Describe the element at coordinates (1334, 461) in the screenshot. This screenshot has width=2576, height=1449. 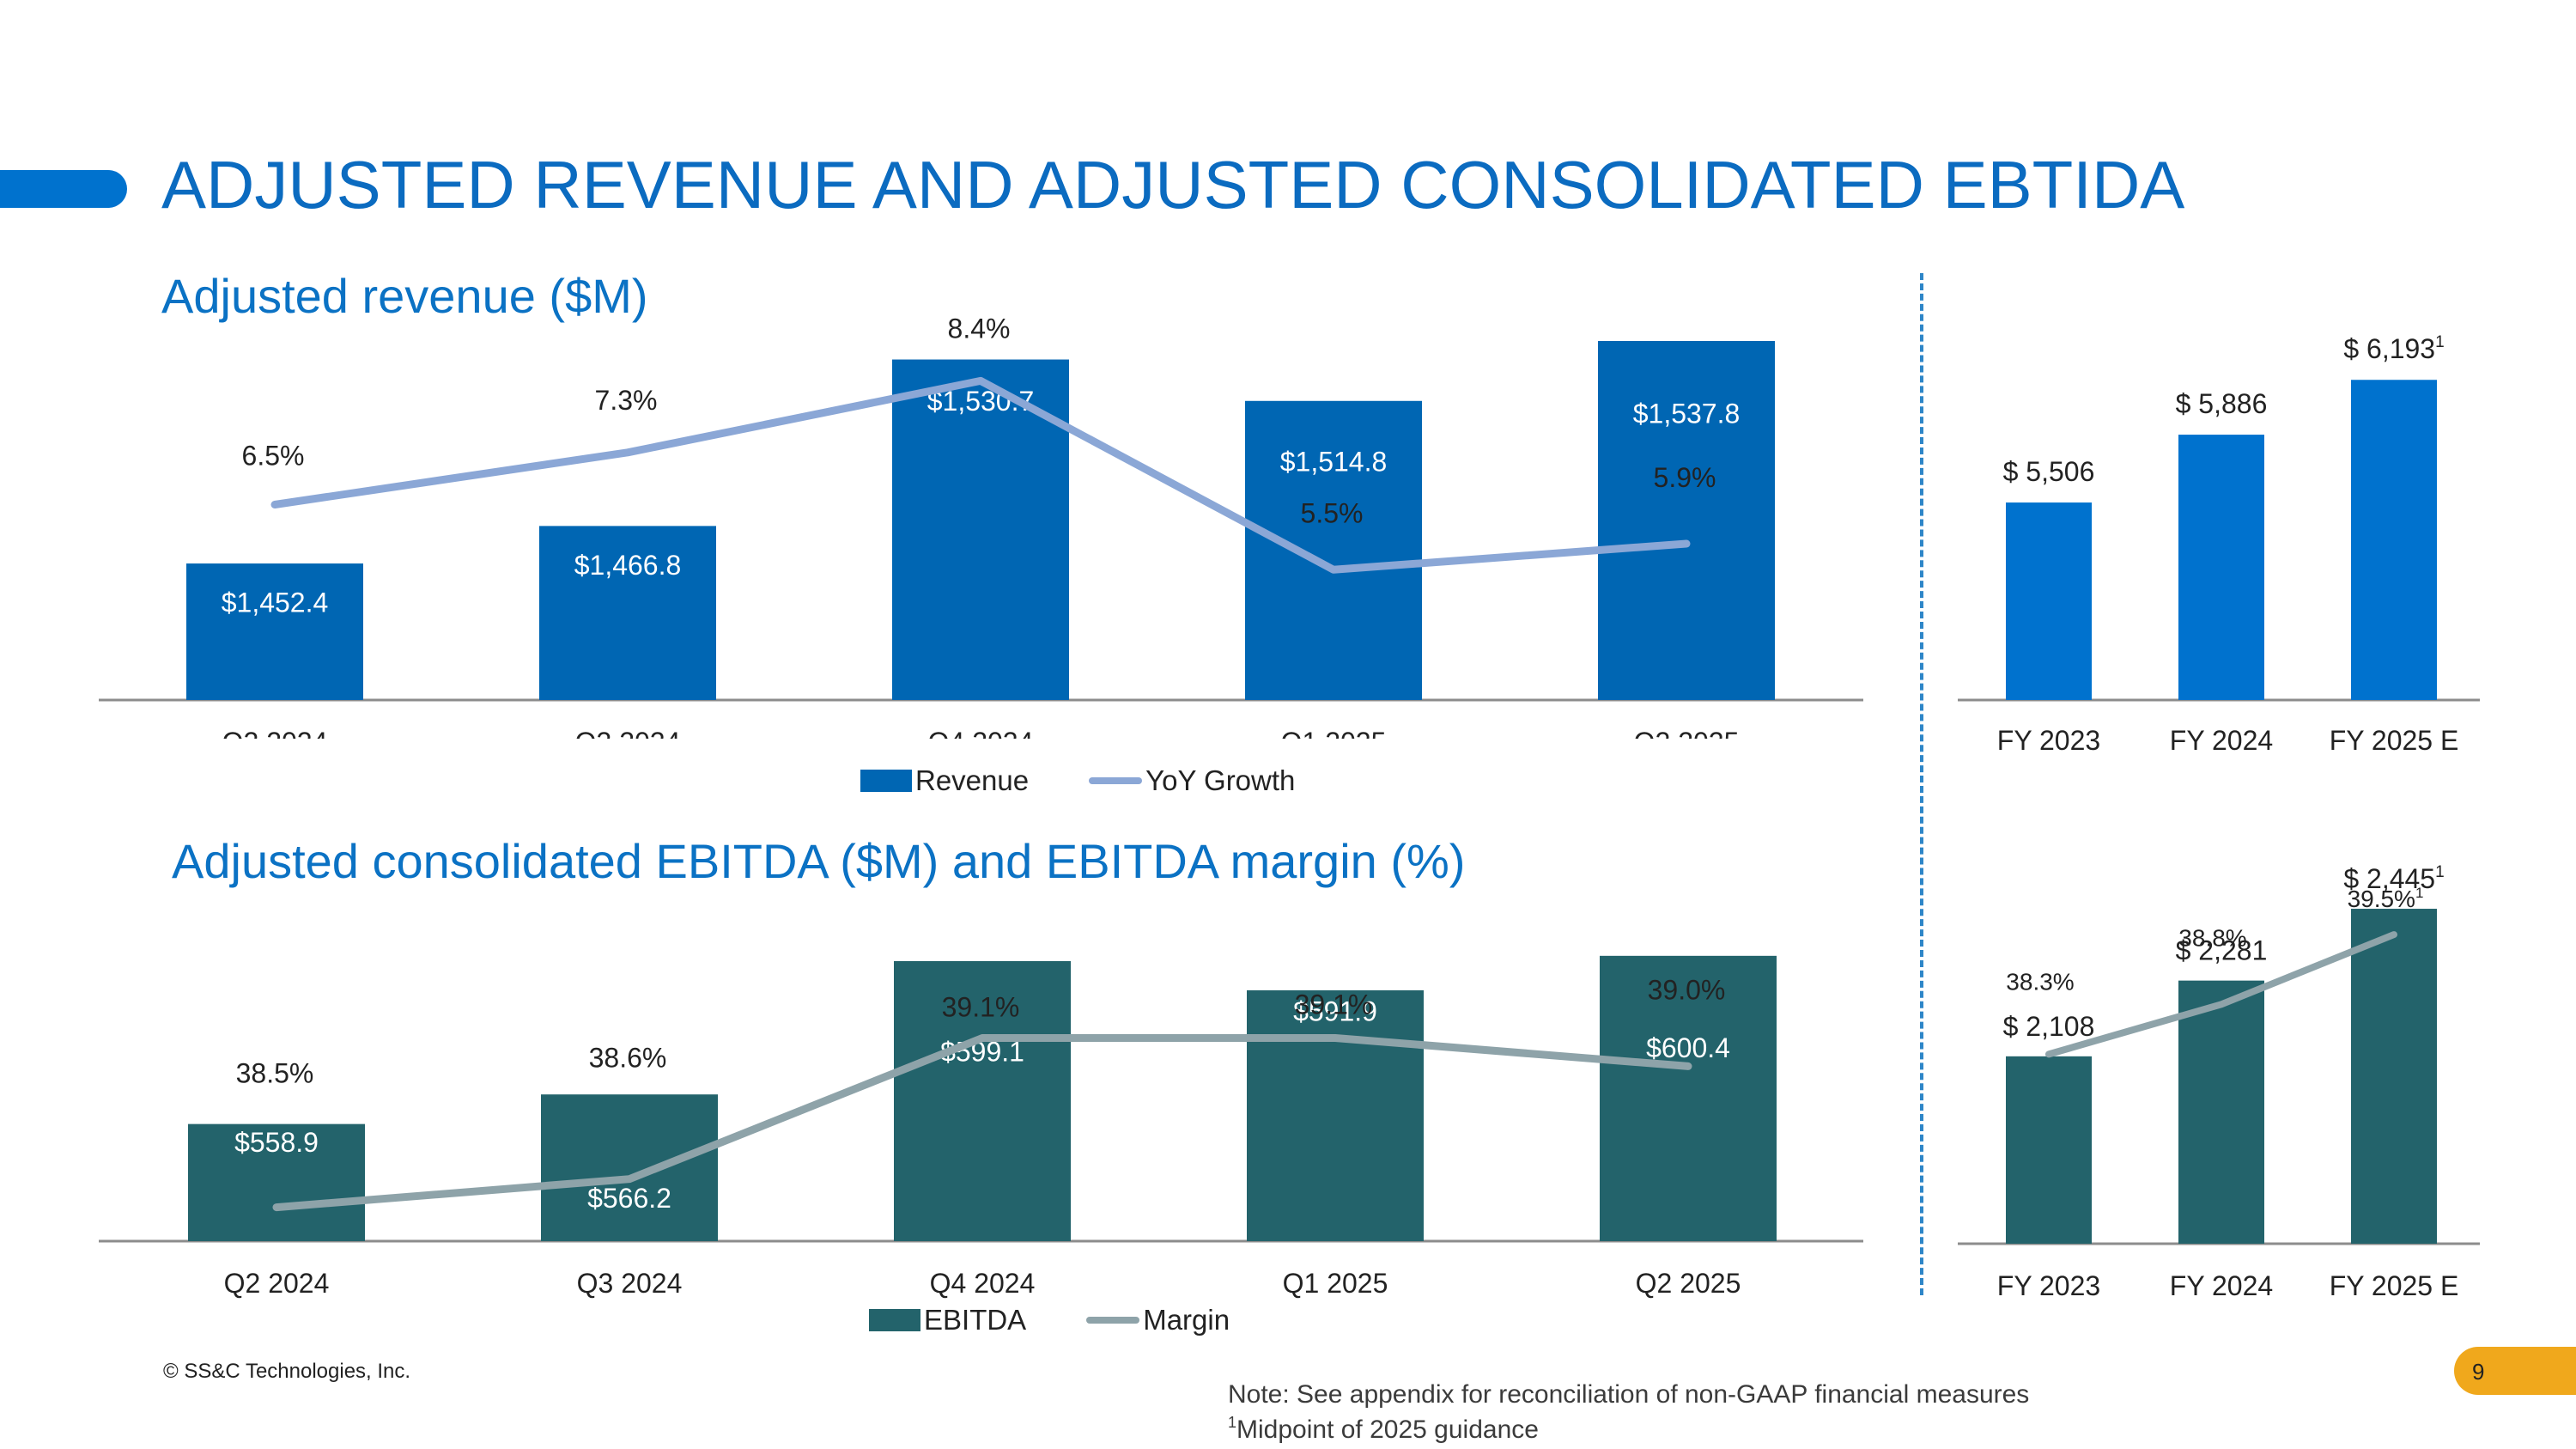
I see `revenue-bar-label-3: $1,514.8` at that location.